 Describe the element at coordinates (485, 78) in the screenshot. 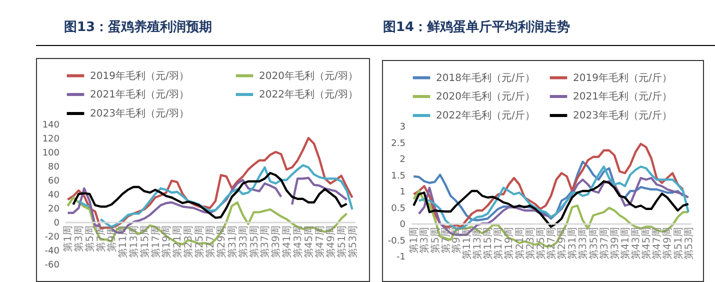

I see `legend-label: 2018年毛利（元/斤）` at that location.